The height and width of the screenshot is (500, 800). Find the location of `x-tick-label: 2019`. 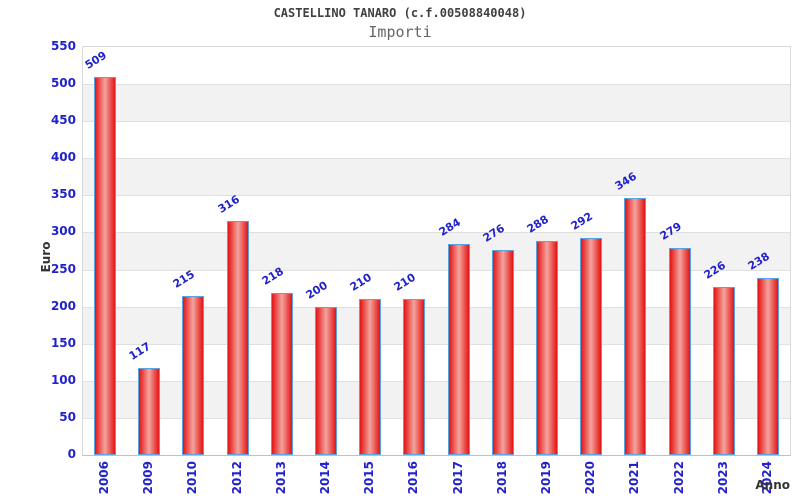

x-tick-label: 2019 is located at coordinates (545, 478).